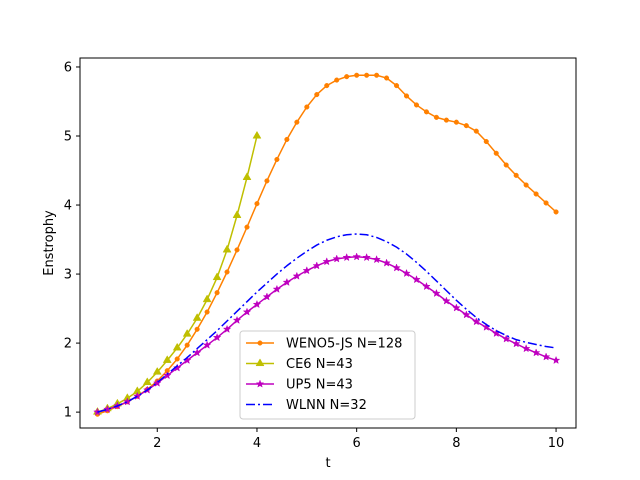  Describe the element at coordinates (319, 385) in the screenshot. I see `legend-label: UP5 N=43` at that location.